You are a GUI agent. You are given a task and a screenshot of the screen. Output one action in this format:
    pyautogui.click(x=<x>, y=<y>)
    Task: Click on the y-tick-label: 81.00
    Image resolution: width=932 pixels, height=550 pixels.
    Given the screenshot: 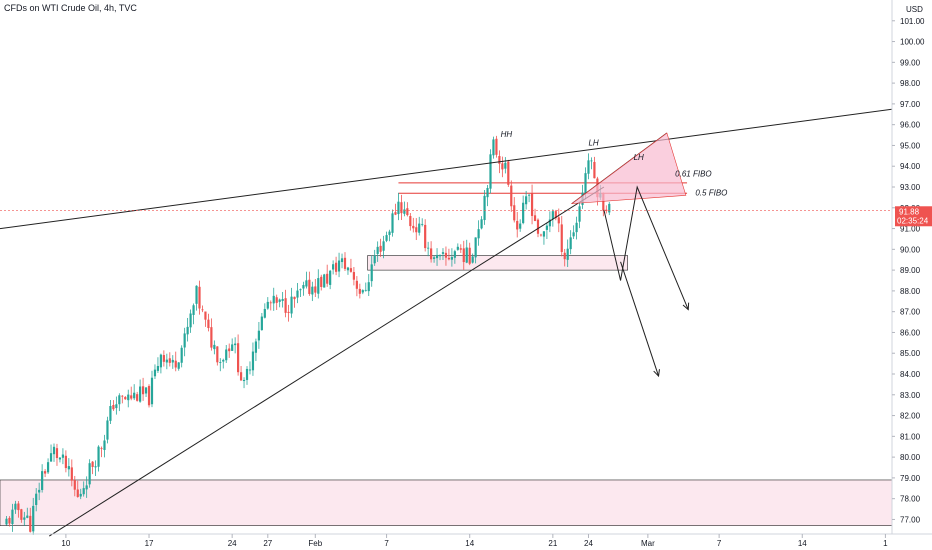 What is the action you would take?
    pyautogui.click(x=910, y=436)
    